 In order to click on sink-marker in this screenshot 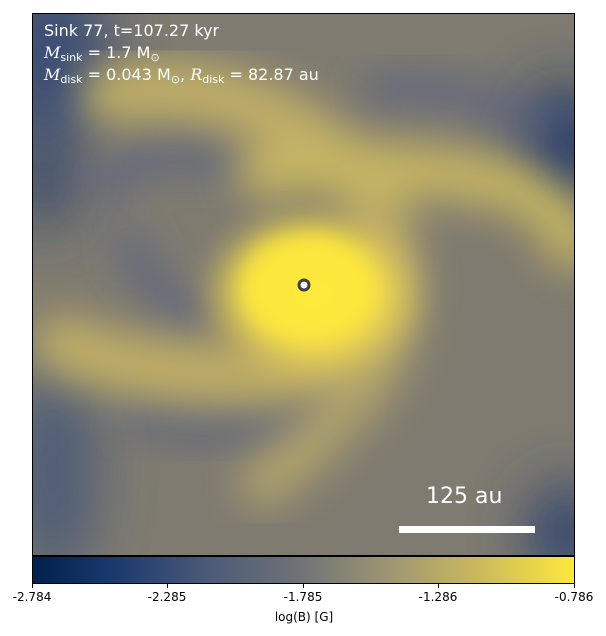, I will do `click(304, 285)`.